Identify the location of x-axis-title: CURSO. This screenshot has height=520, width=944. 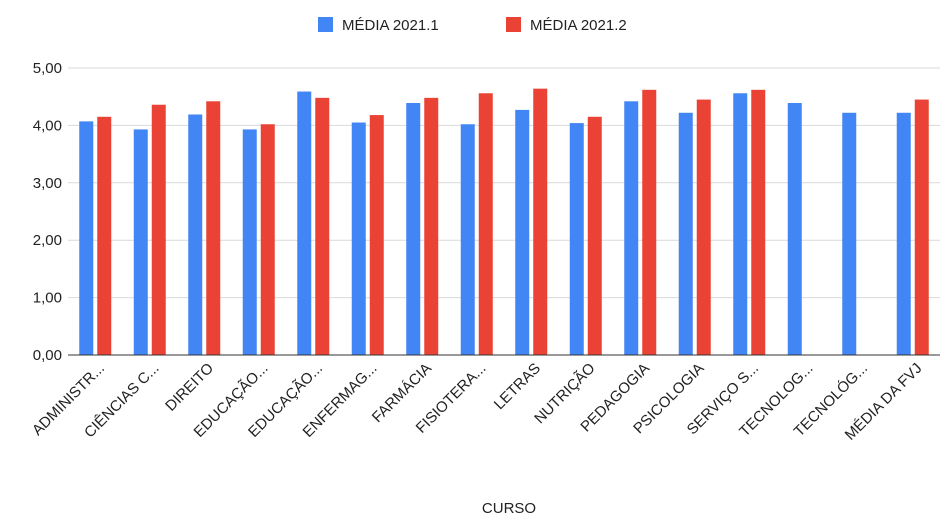
(509, 508).